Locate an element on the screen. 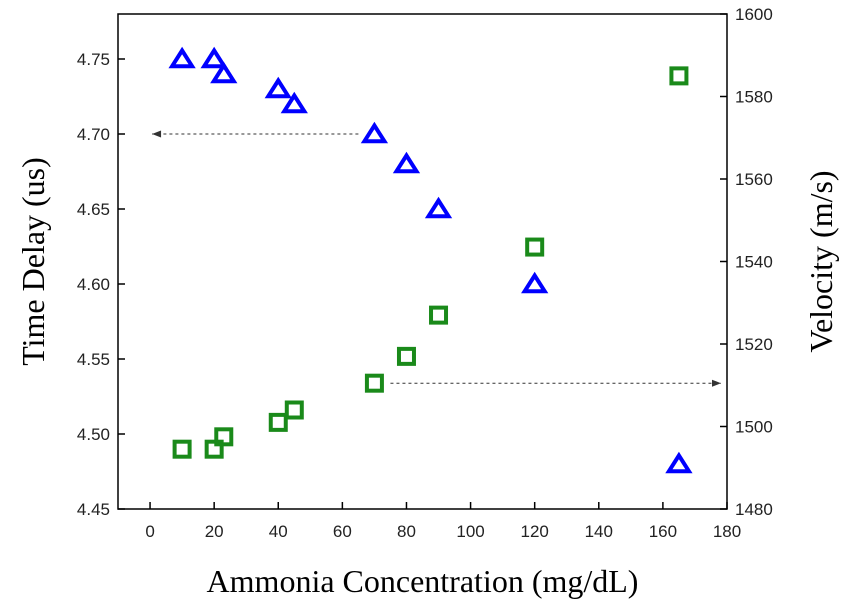 This screenshot has width=849, height=609. x-tick-label: 140 is located at coordinates (599, 531).